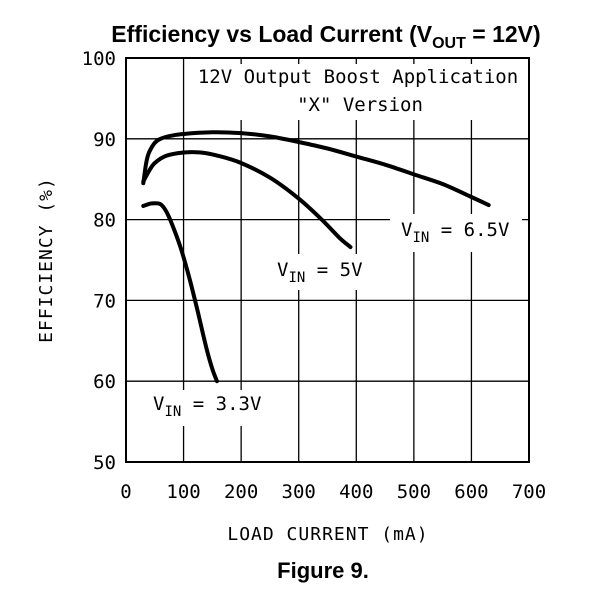 Image resolution: width=615 pixels, height=600 pixels. Describe the element at coordinates (104, 221) in the screenshot. I see `y-tick-label-80: 80` at that location.